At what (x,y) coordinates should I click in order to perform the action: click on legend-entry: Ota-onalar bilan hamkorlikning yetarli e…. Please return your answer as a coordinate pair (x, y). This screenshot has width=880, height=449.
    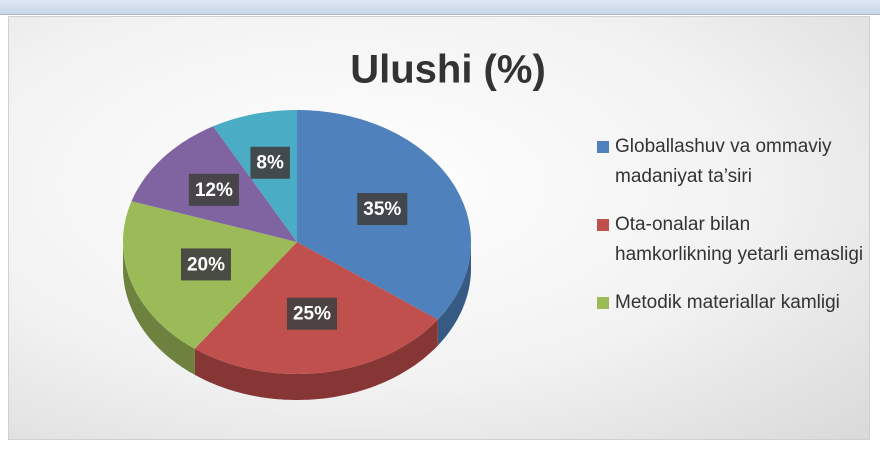
    Looking at the image, I should click on (734, 240).